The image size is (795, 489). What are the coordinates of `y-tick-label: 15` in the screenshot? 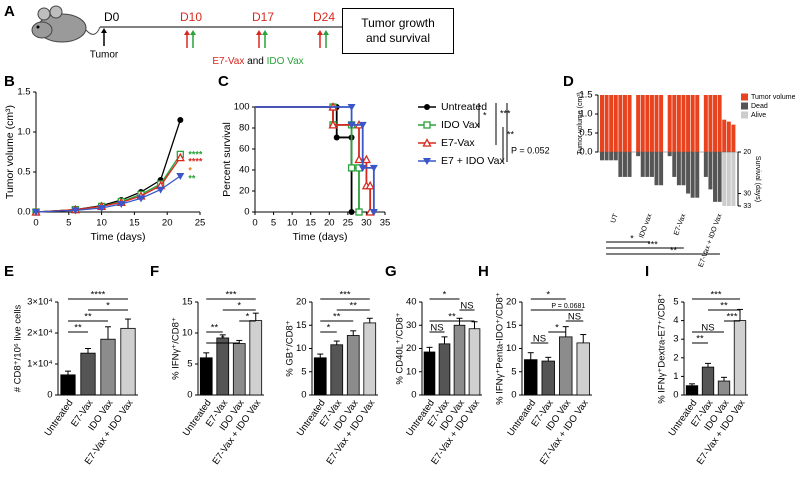 It's located at (301, 325).